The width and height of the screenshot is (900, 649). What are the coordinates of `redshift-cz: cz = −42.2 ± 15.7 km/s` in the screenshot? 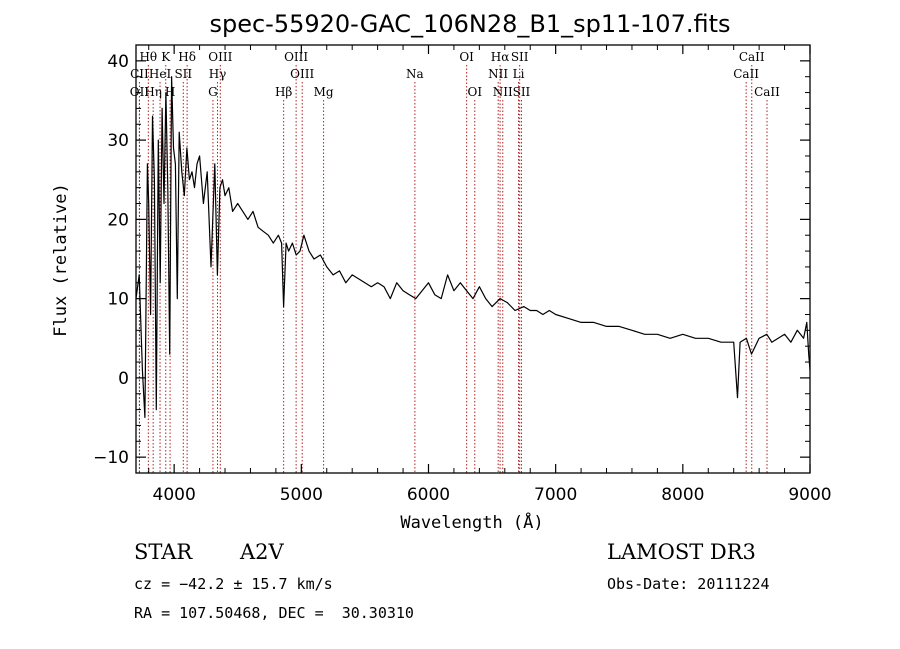 It's located at (233, 584).